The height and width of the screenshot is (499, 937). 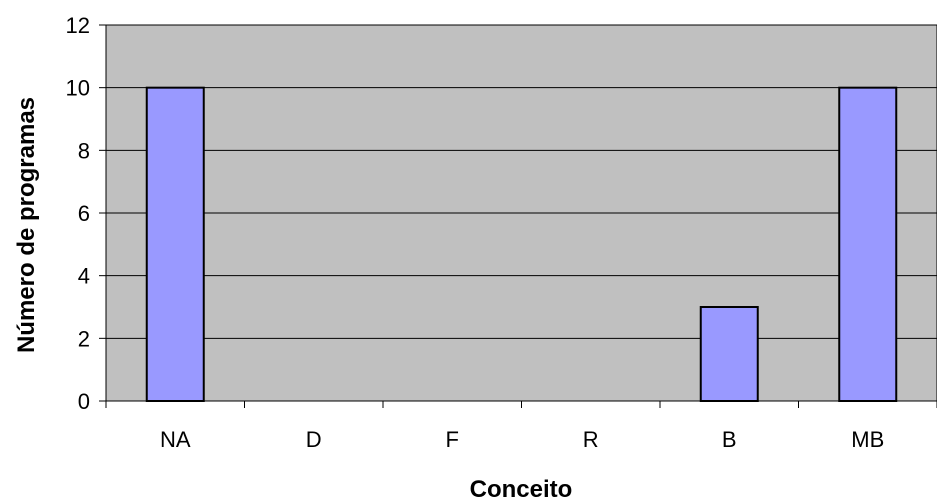 I want to click on x-axis-ticks: NA D F R B MB, so click(x=521, y=426).